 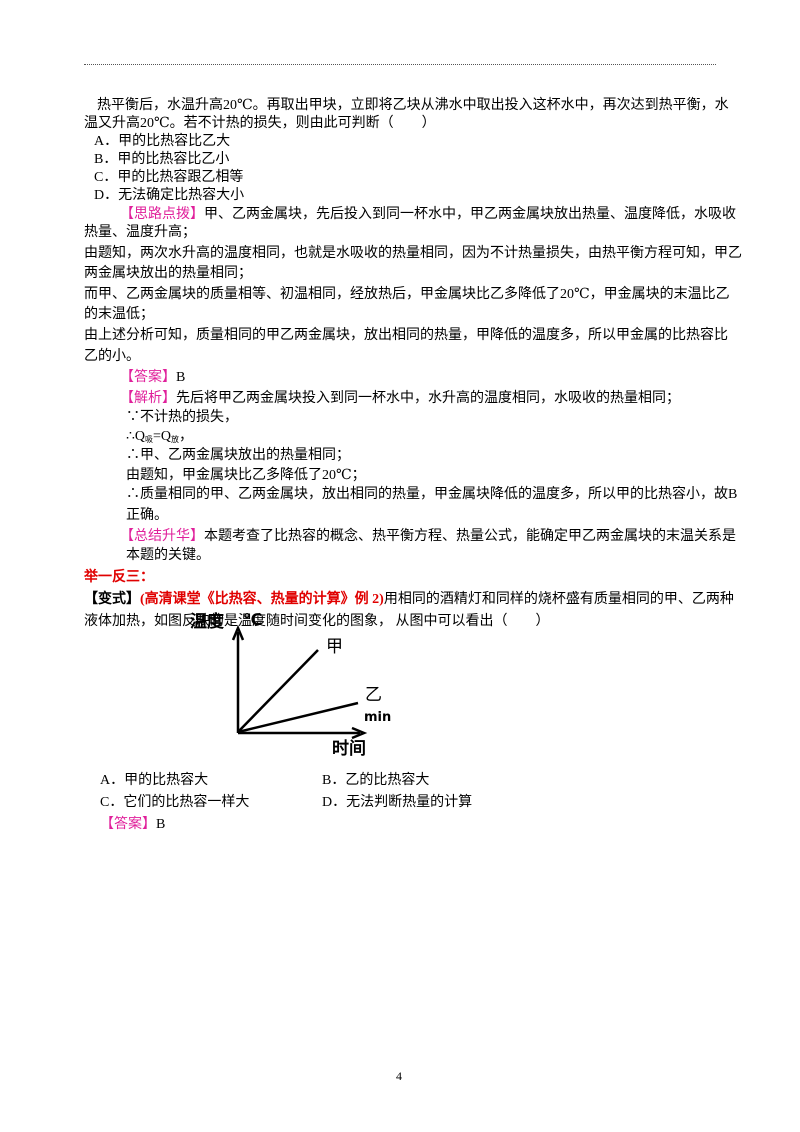 I want to click on section-title: 举一反三：, so click(x=119, y=577).